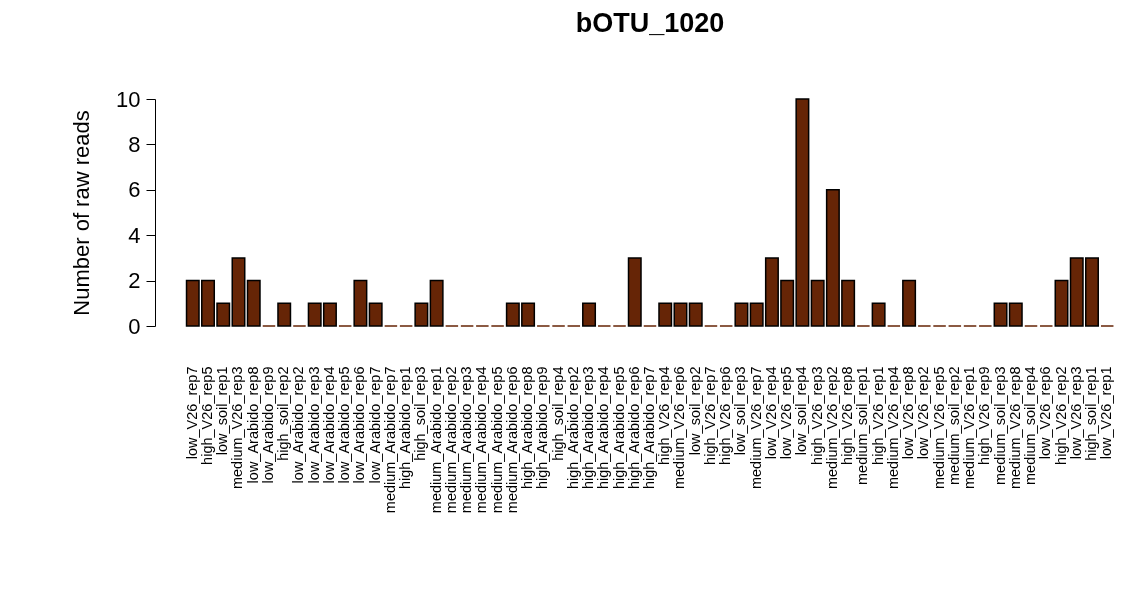 The width and height of the screenshot is (1124, 589). Describe the element at coordinates (128, 99) in the screenshot. I see `y-tick-label: 10` at that location.